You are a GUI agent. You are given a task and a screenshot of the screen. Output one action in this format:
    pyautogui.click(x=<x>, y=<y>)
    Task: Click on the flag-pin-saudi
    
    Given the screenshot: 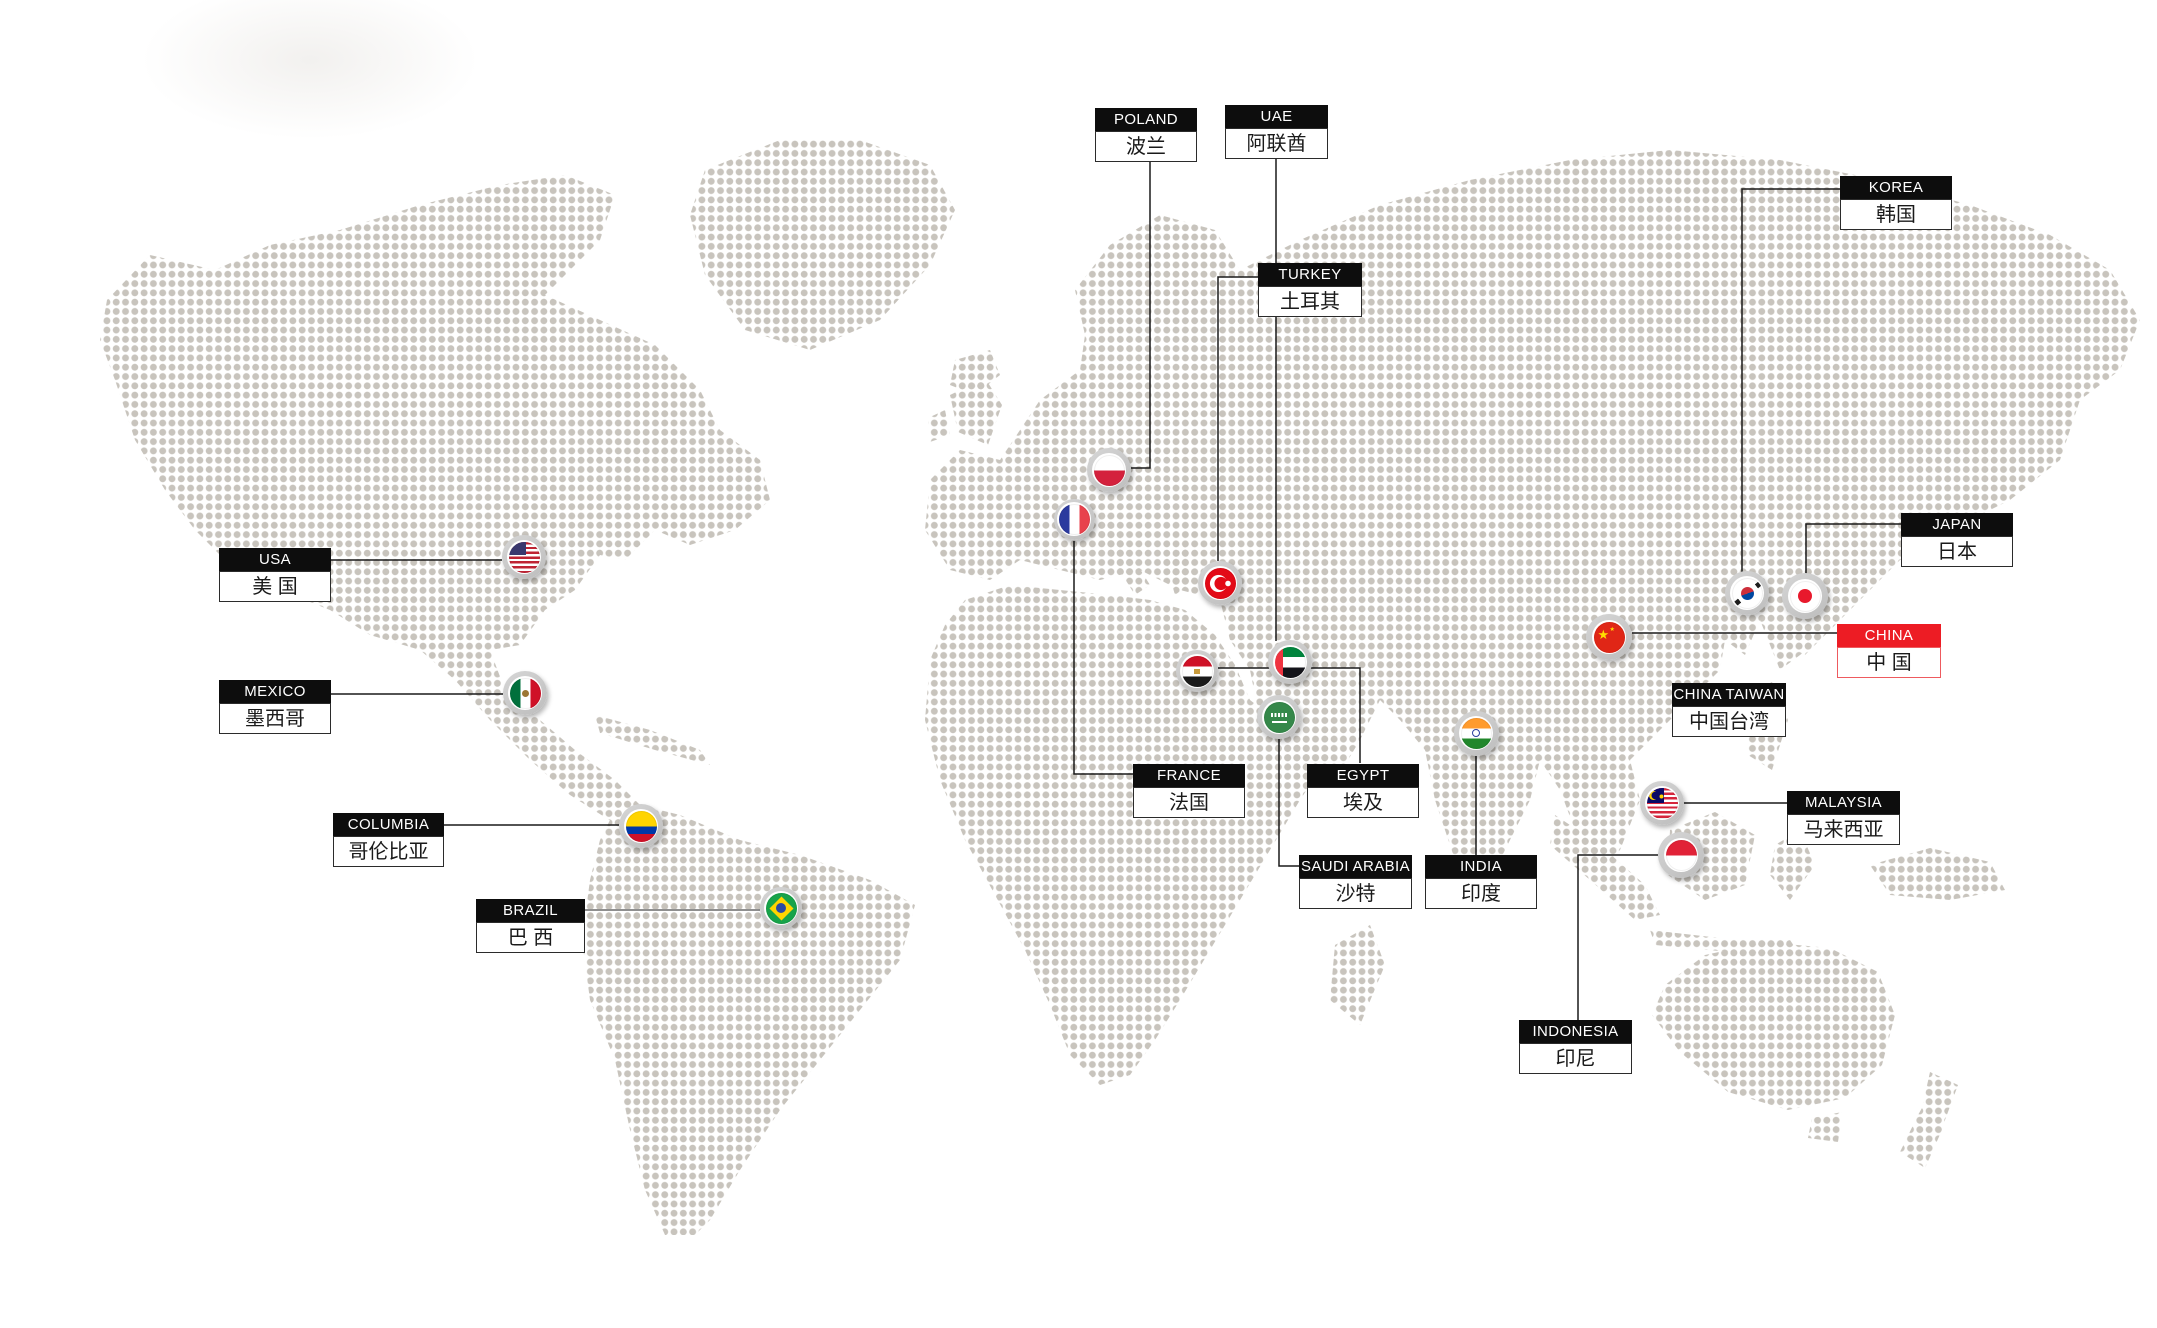 What is the action you would take?
    pyautogui.click(x=1279, y=717)
    